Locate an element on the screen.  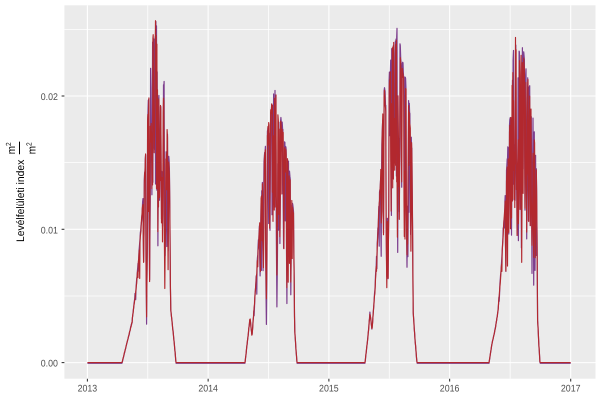
svg-text: 0.01 is located at coordinates (49, 230).